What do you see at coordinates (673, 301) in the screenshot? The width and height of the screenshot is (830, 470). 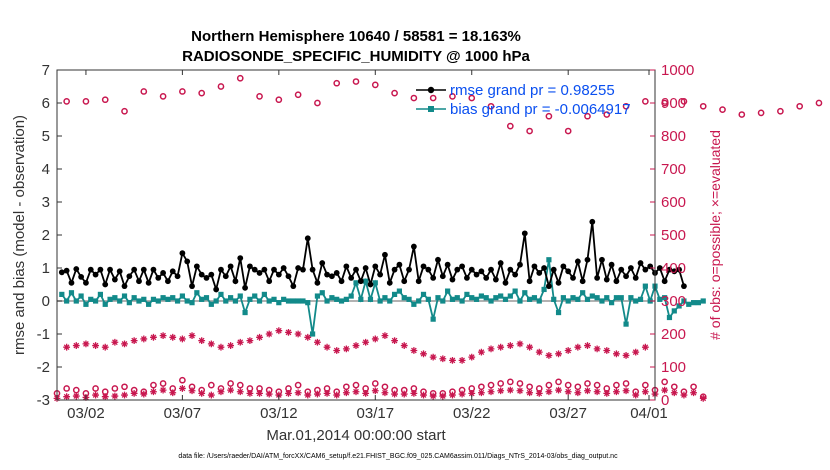 I see `y-right-tick-label: 300` at bounding box center [673, 301].